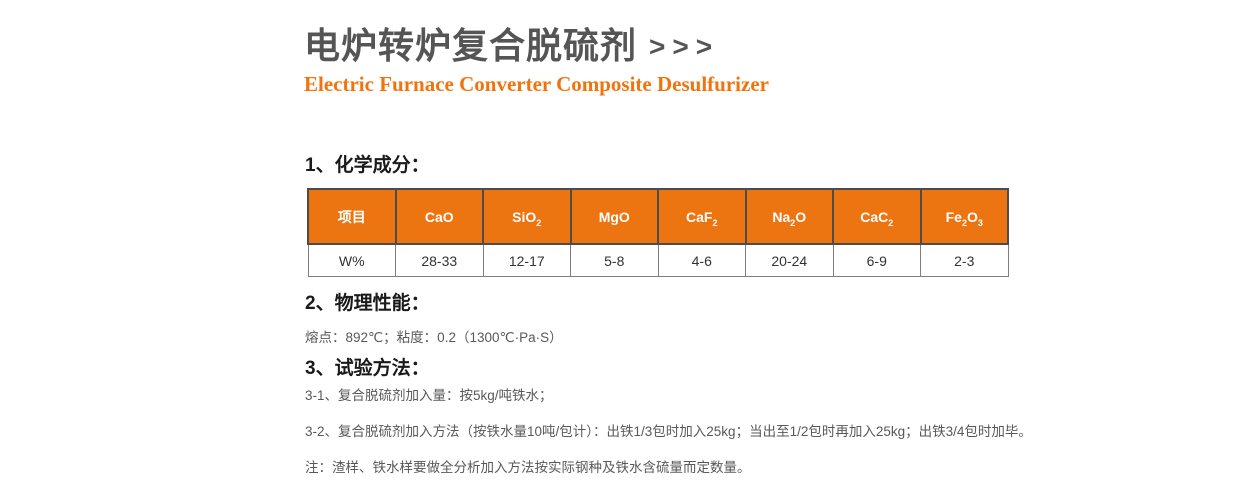  Describe the element at coordinates (367, 368) in the screenshot. I see `section-3-heading: 3、试验方法：` at that location.